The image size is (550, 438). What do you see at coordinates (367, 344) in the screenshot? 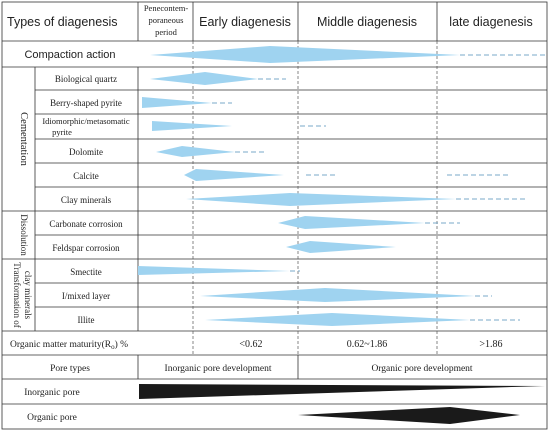
I see `maturity-middle: 0.62~1.86` at bounding box center [367, 344].